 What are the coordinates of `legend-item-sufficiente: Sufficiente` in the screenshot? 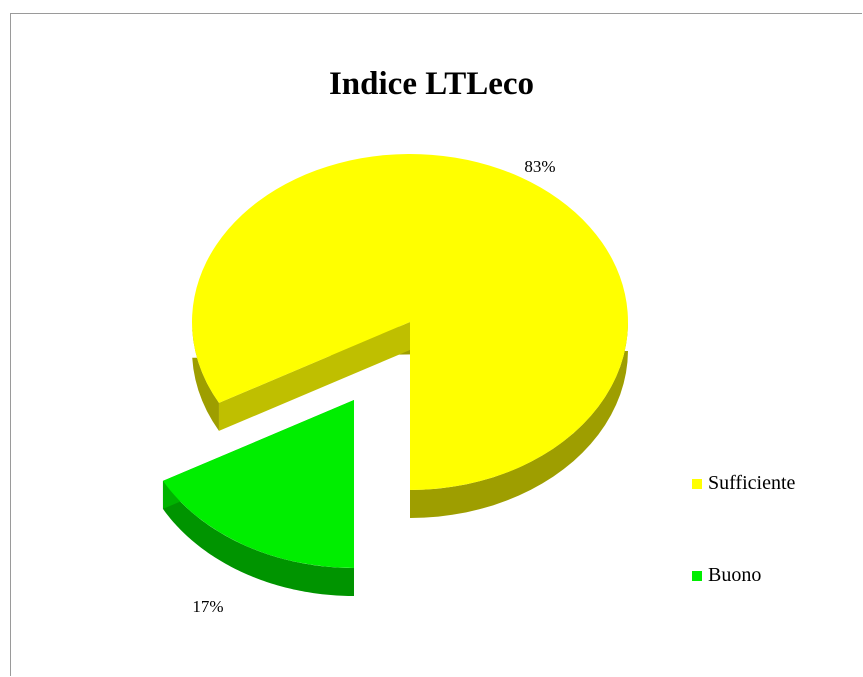 It's located at (743, 483).